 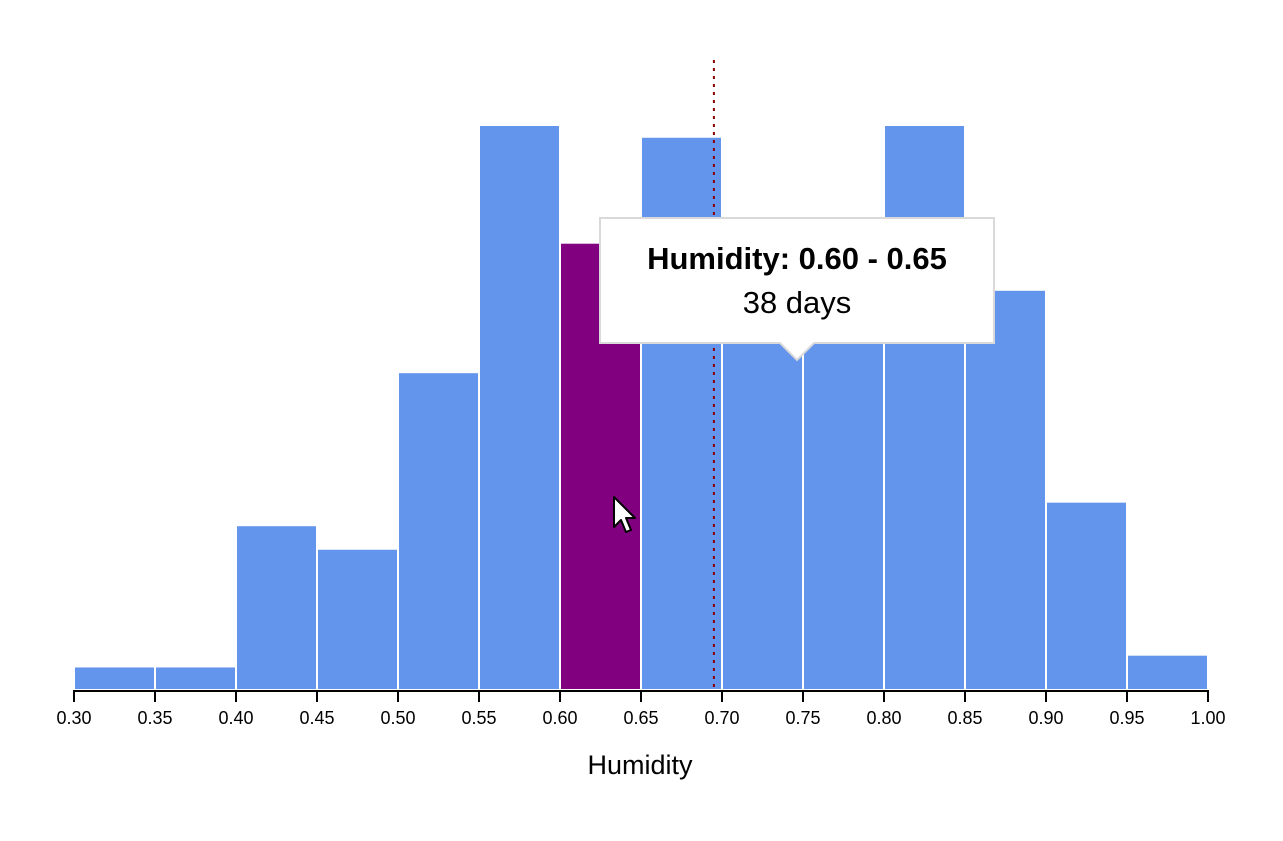 What do you see at coordinates (802, 718) in the screenshot?
I see `x-tick-label: 0.75` at bounding box center [802, 718].